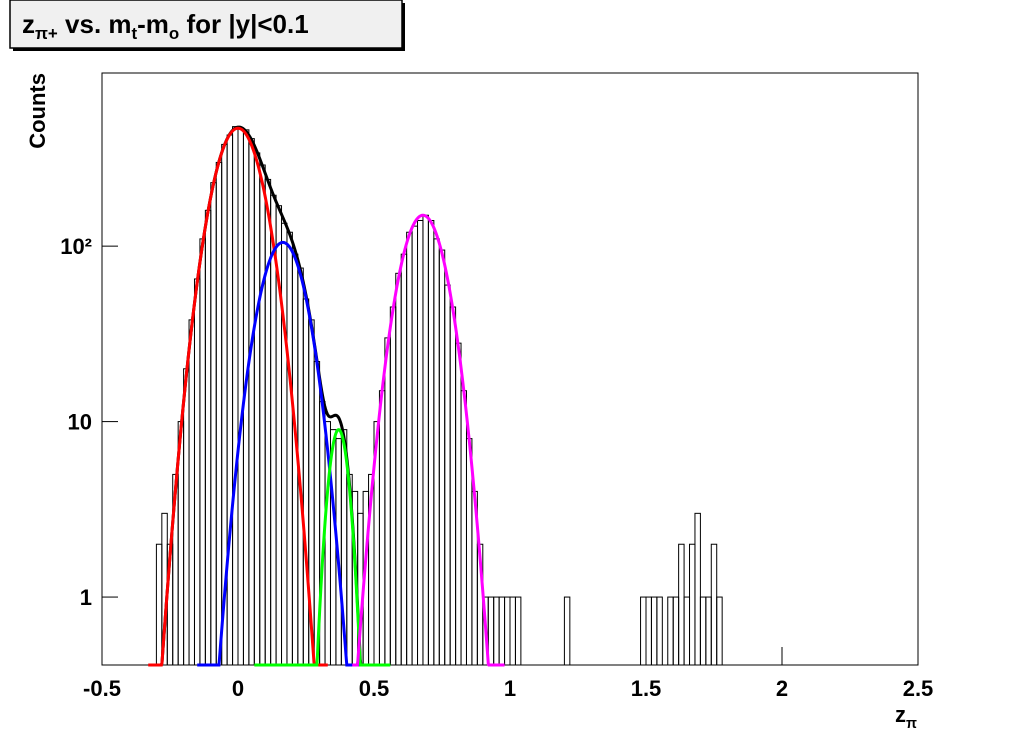 The image size is (1020, 740). Describe the element at coordinates (135, 33) in the screenshot. I see `text-part: t` at that location.